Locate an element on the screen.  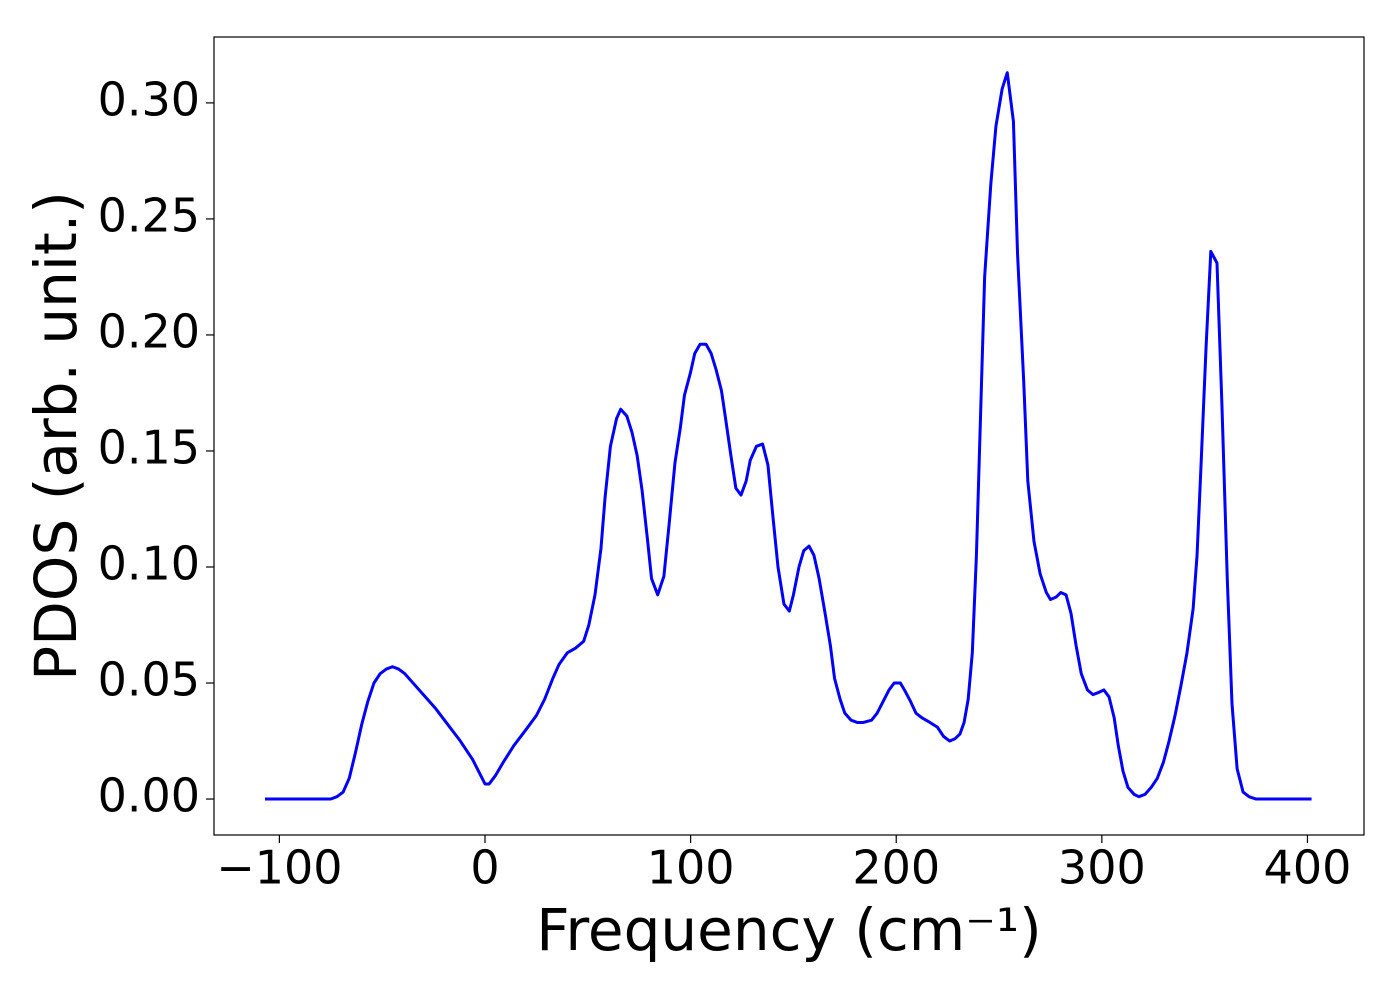
y-tick-label: 0.25 is located at coordinates (149, 215).